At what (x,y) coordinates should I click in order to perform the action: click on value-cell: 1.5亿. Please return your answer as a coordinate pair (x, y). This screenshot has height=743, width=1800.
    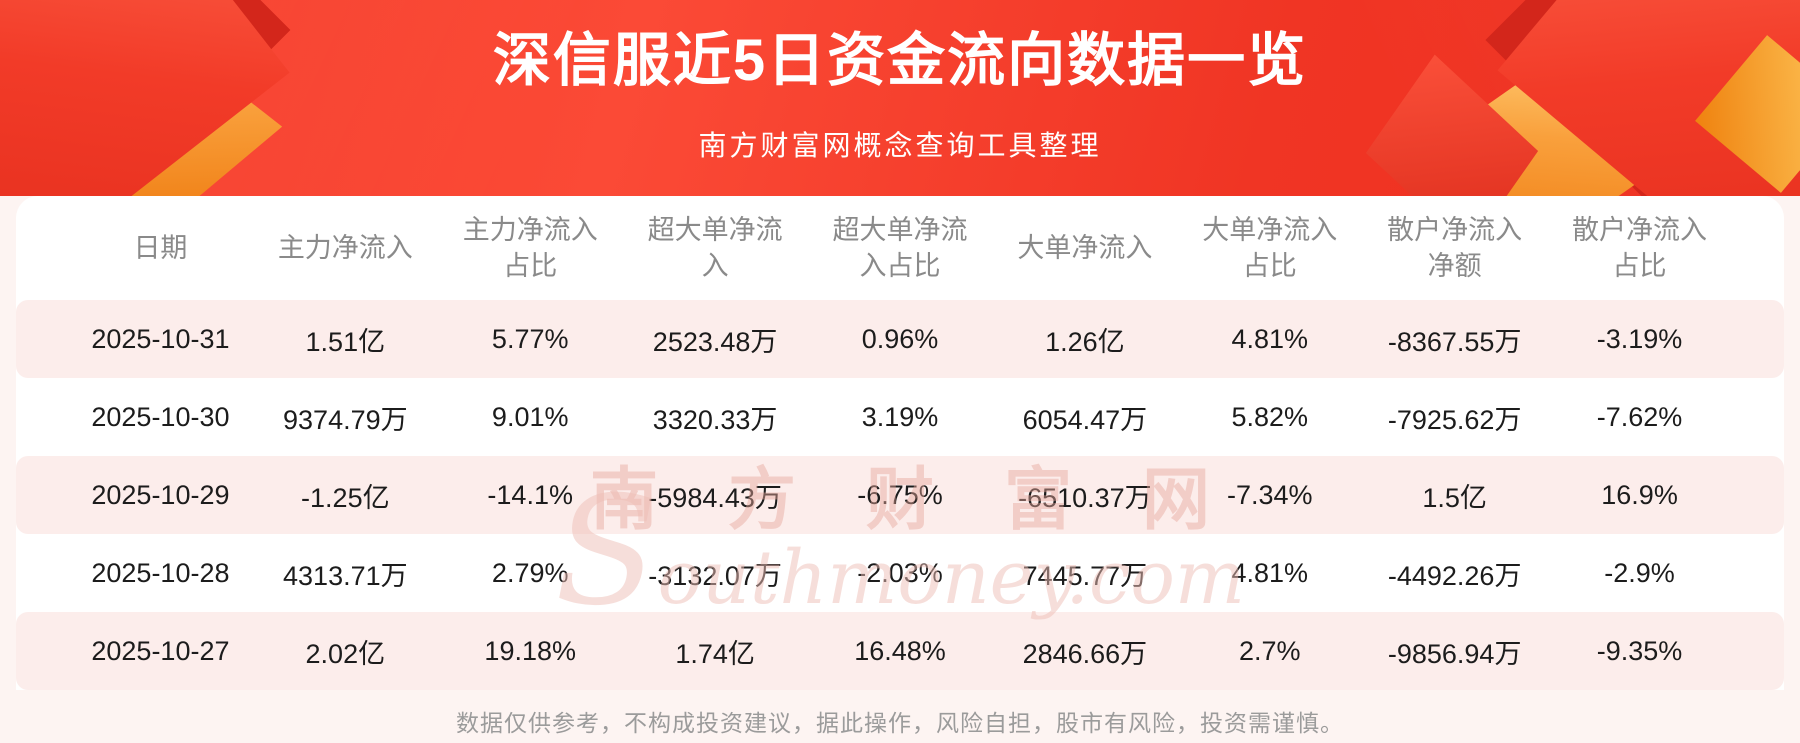
    Looking at the image, I should click on (1454, 497).